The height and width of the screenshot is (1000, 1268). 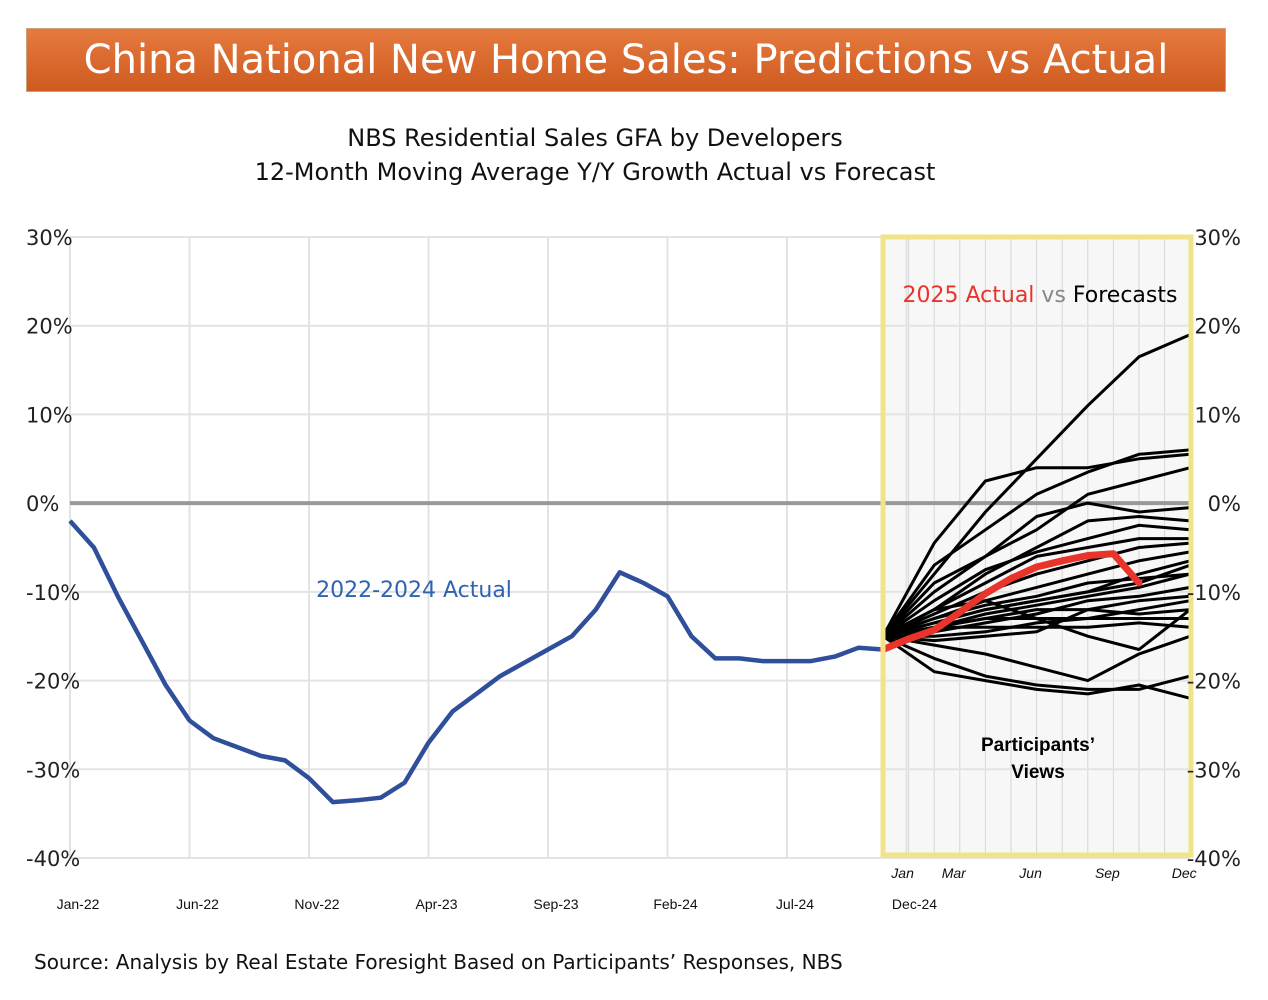 What do you see at coordinates (1217, 327) in the screenshot?
I see `y-tick-right-1: 20%` at bounding box center [1217, 327].